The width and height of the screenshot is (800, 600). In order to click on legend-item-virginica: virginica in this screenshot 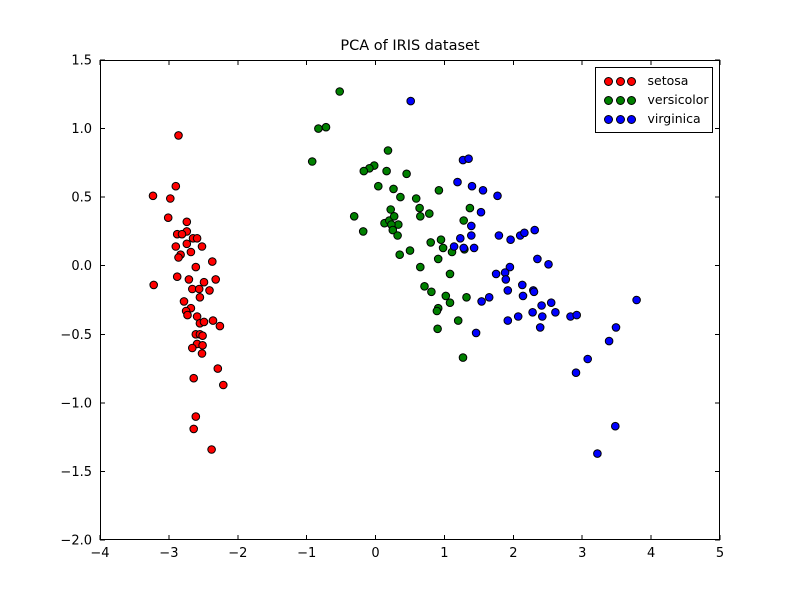, I will do `click(658, 119)`.